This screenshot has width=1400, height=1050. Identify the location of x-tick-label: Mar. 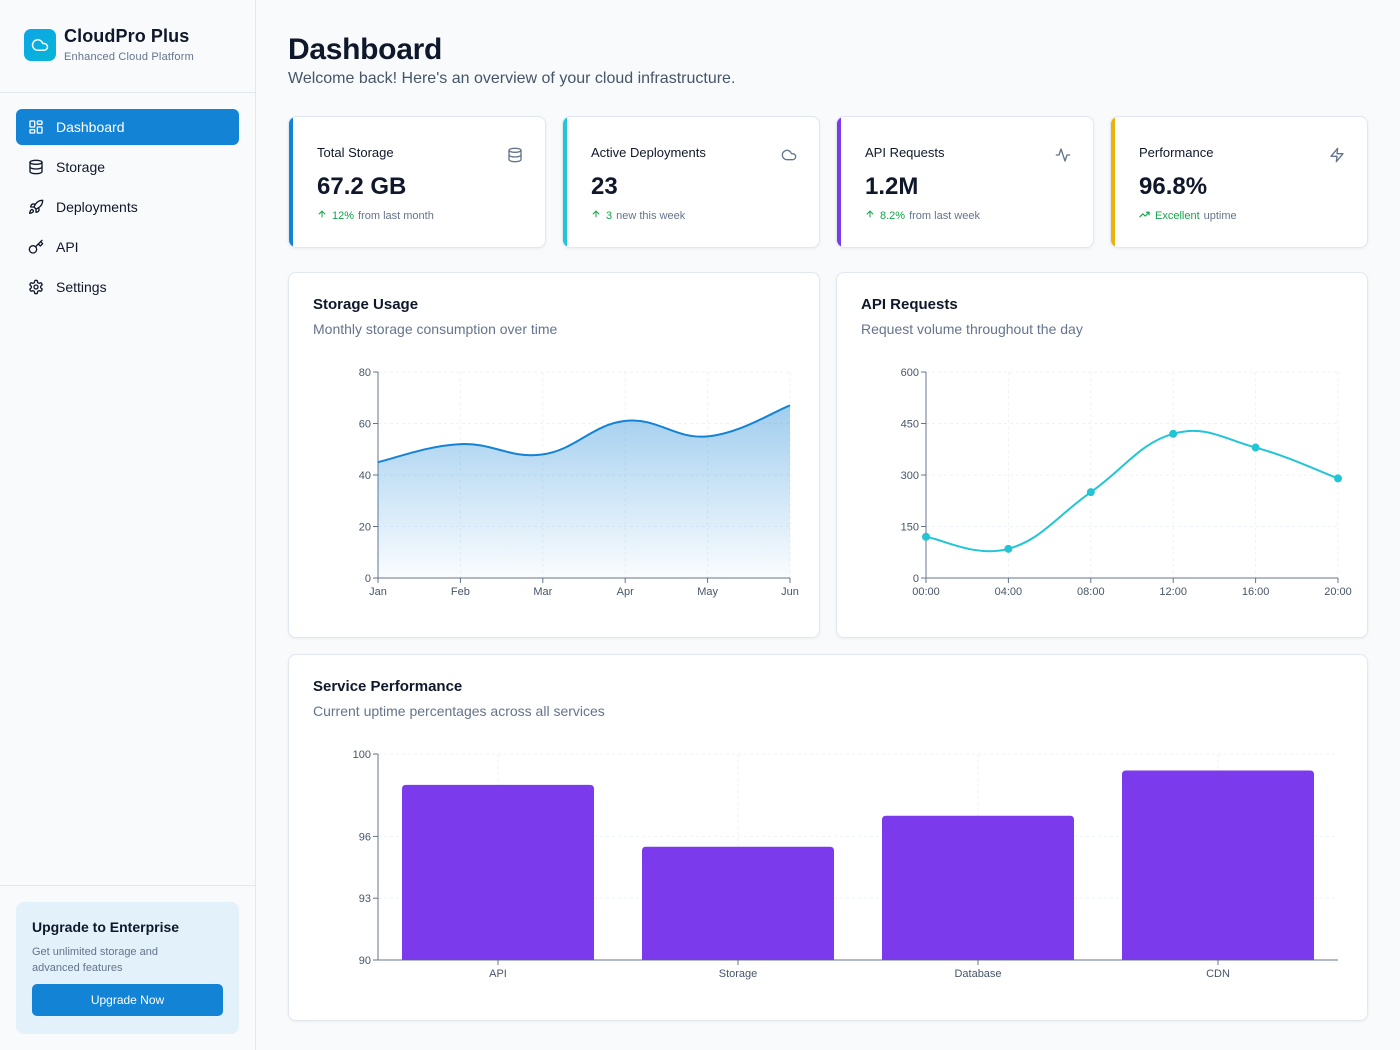
(542, 592).